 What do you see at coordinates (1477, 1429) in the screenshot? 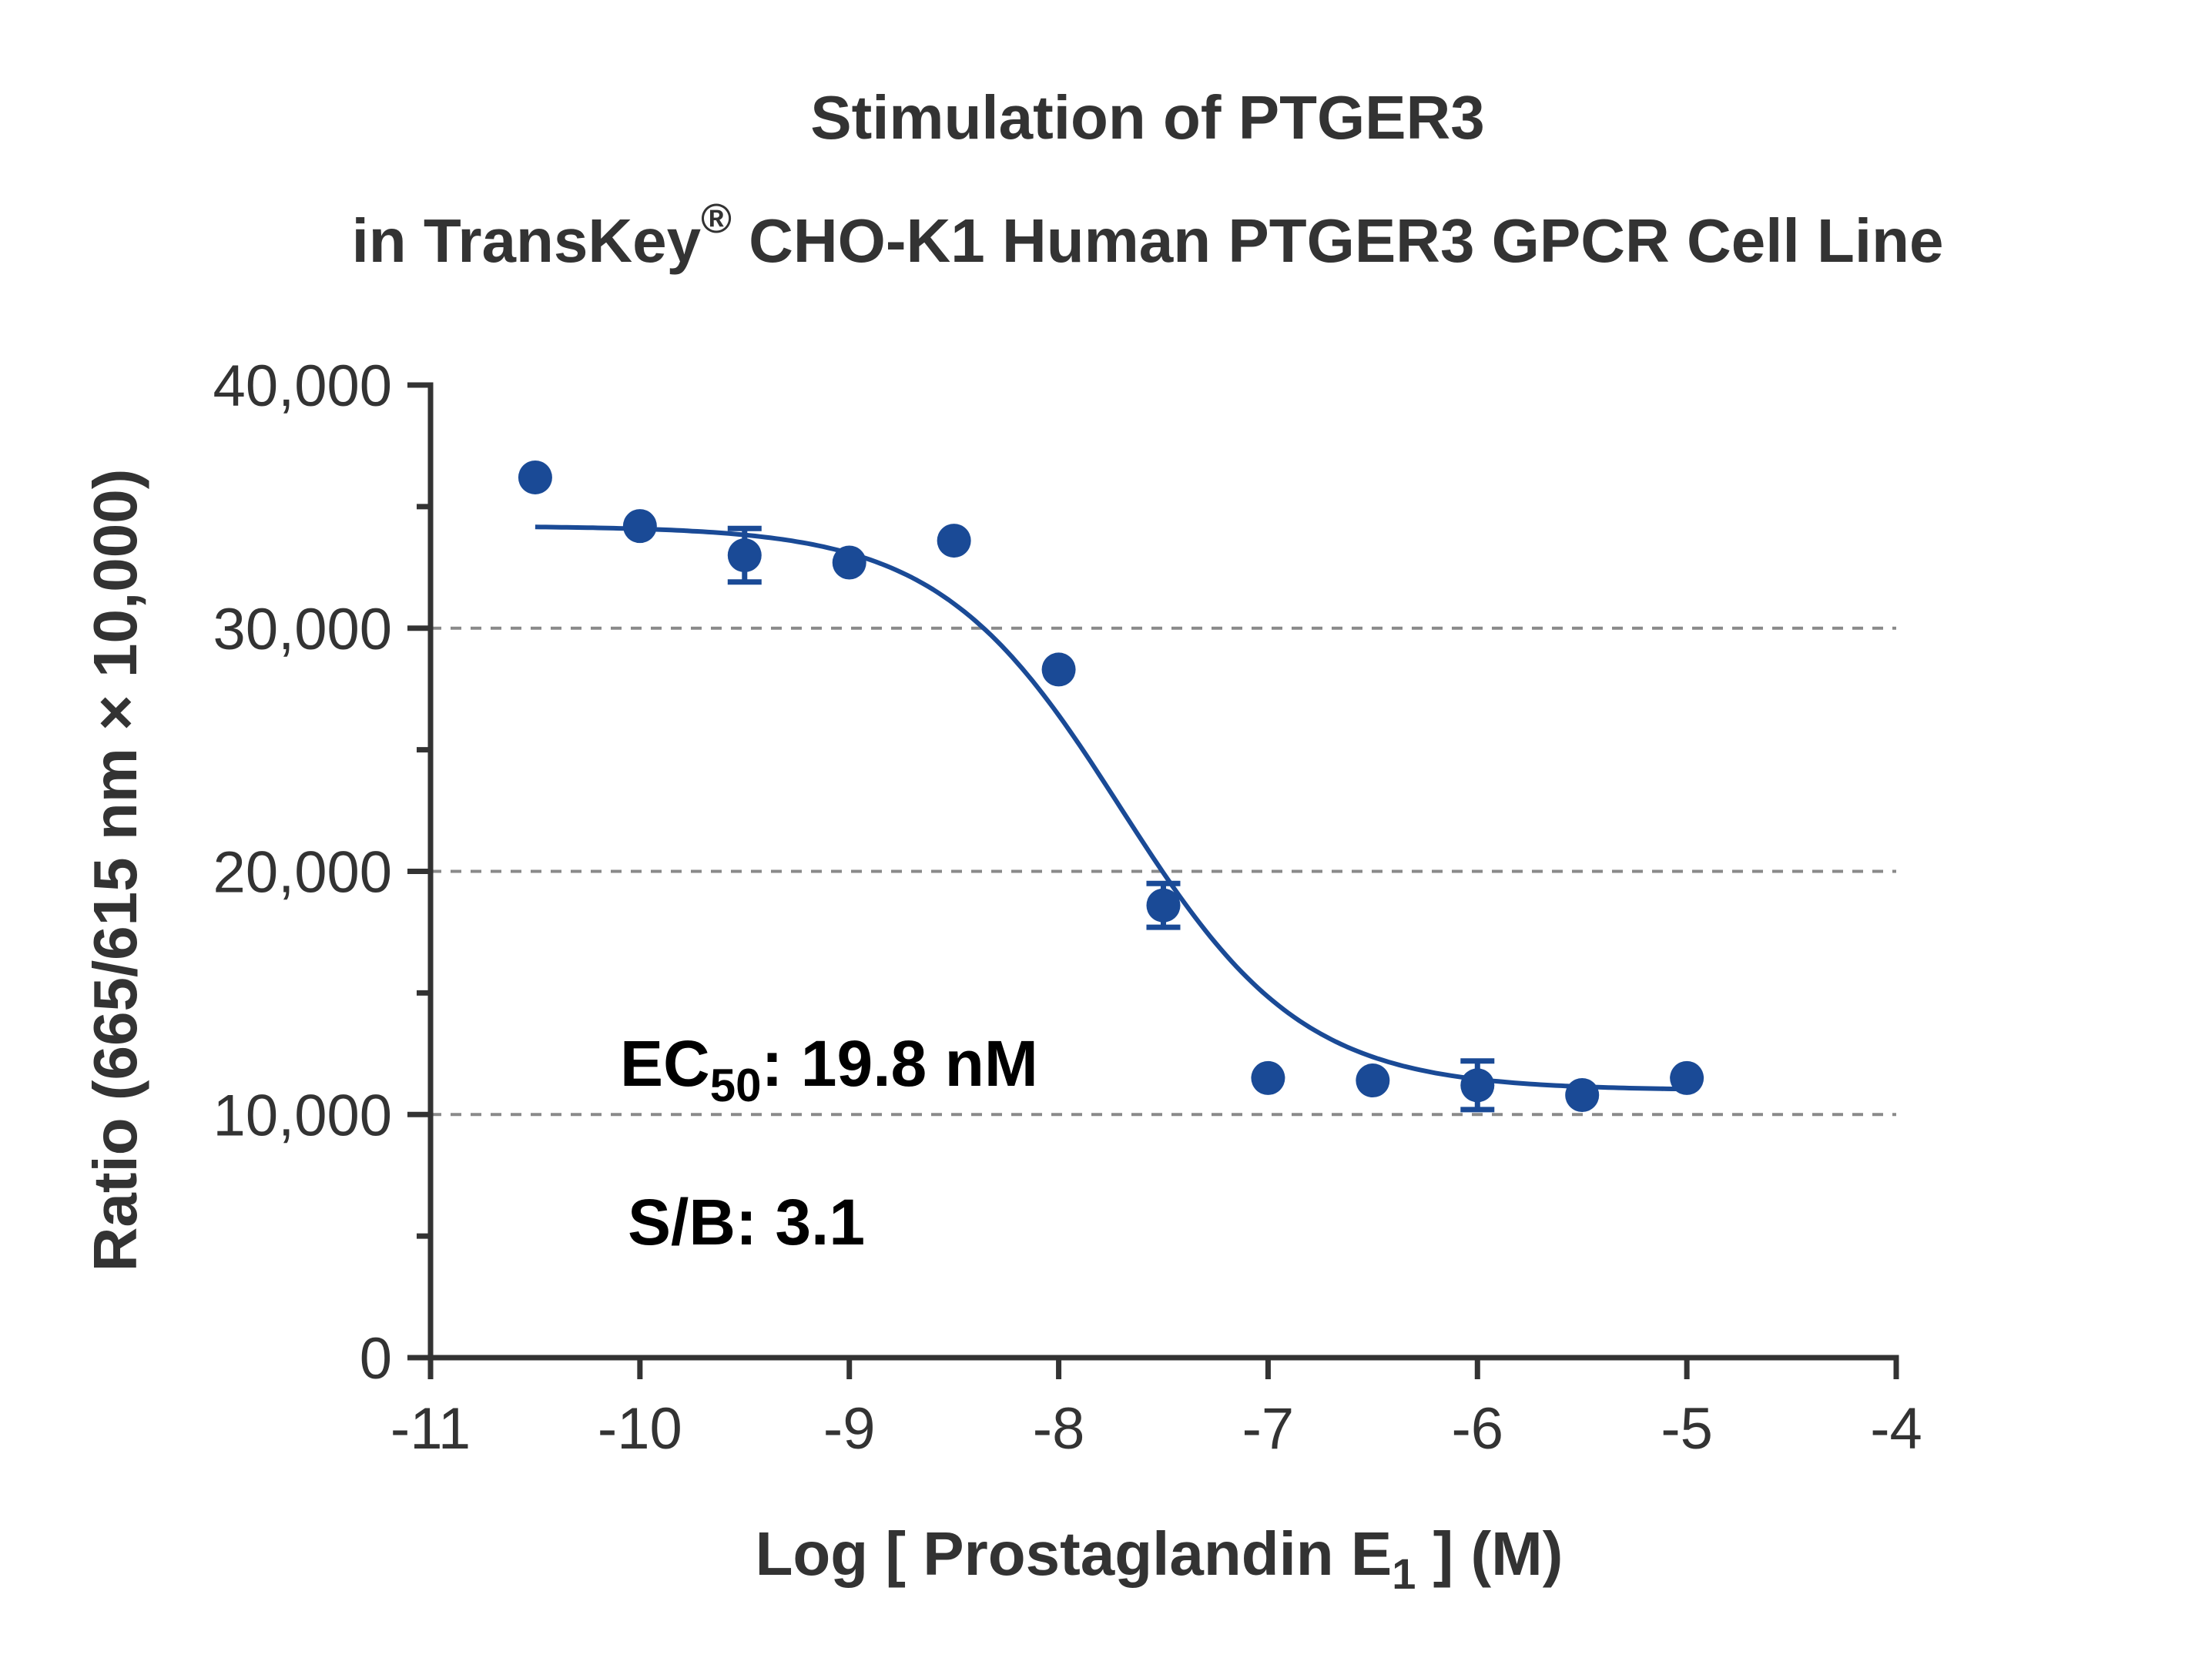
I see `x-tick-label: -6` at bounding box center [1477, 1429].